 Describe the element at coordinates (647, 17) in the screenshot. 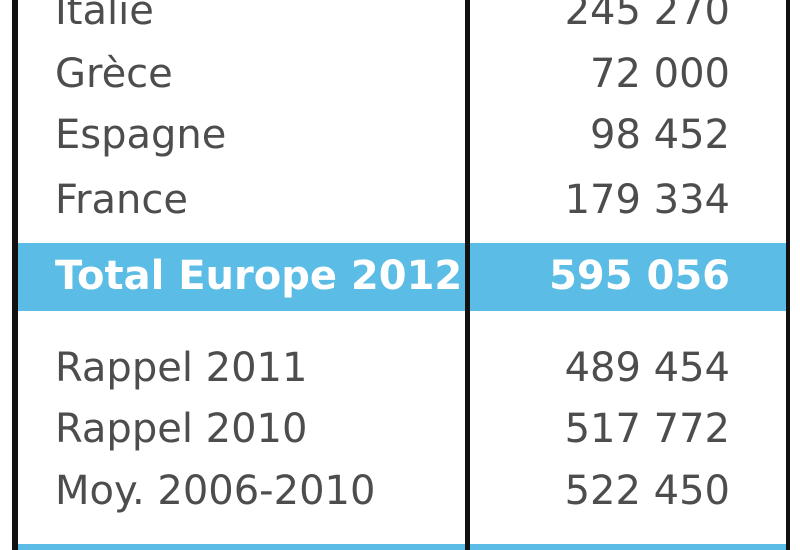

I see `country-value: 245 270` at that location.